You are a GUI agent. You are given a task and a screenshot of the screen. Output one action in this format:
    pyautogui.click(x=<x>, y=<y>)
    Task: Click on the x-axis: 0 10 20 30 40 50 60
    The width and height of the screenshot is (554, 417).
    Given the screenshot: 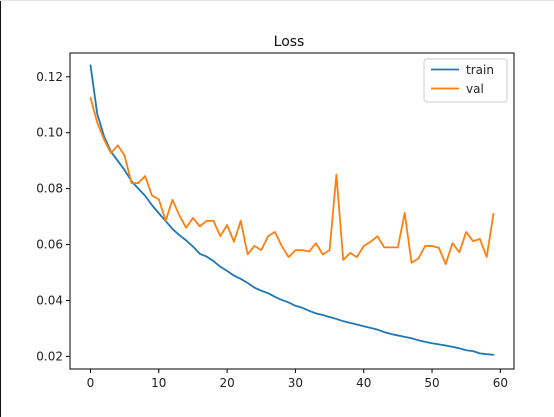 What is the action you would take?
    pyautogui.click(x=297, y=379)
    